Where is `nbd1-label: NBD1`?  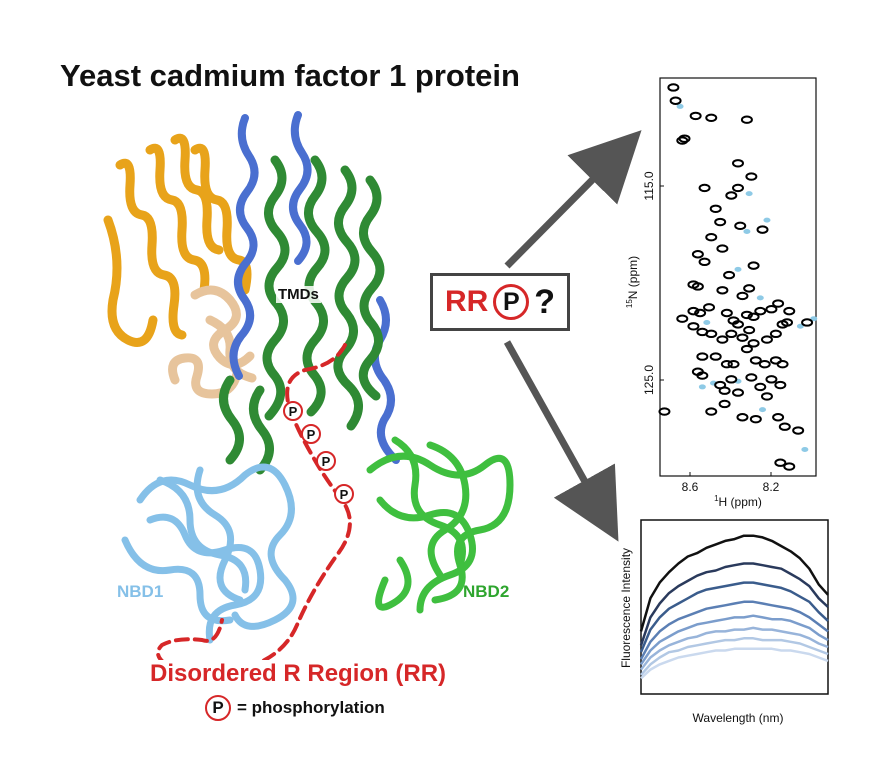 nbd1-label: NBD1 is located at coordinates (140, 591).